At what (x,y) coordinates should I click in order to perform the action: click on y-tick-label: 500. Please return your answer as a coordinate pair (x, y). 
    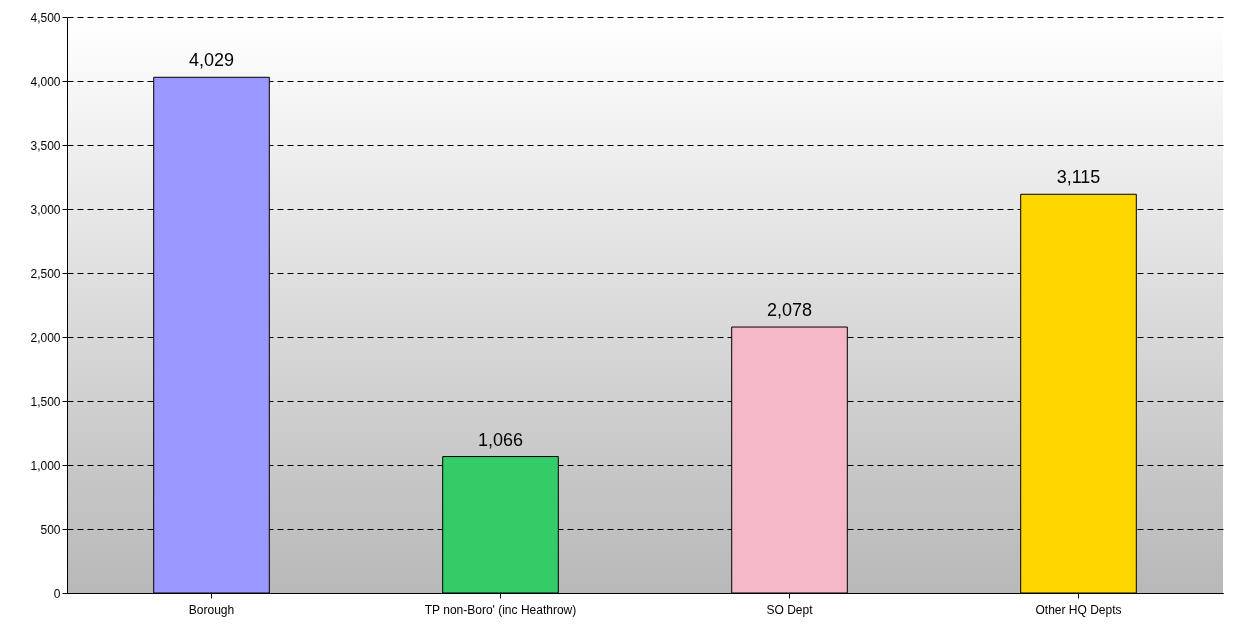
    Looking at the image, I should click on (50, 529).